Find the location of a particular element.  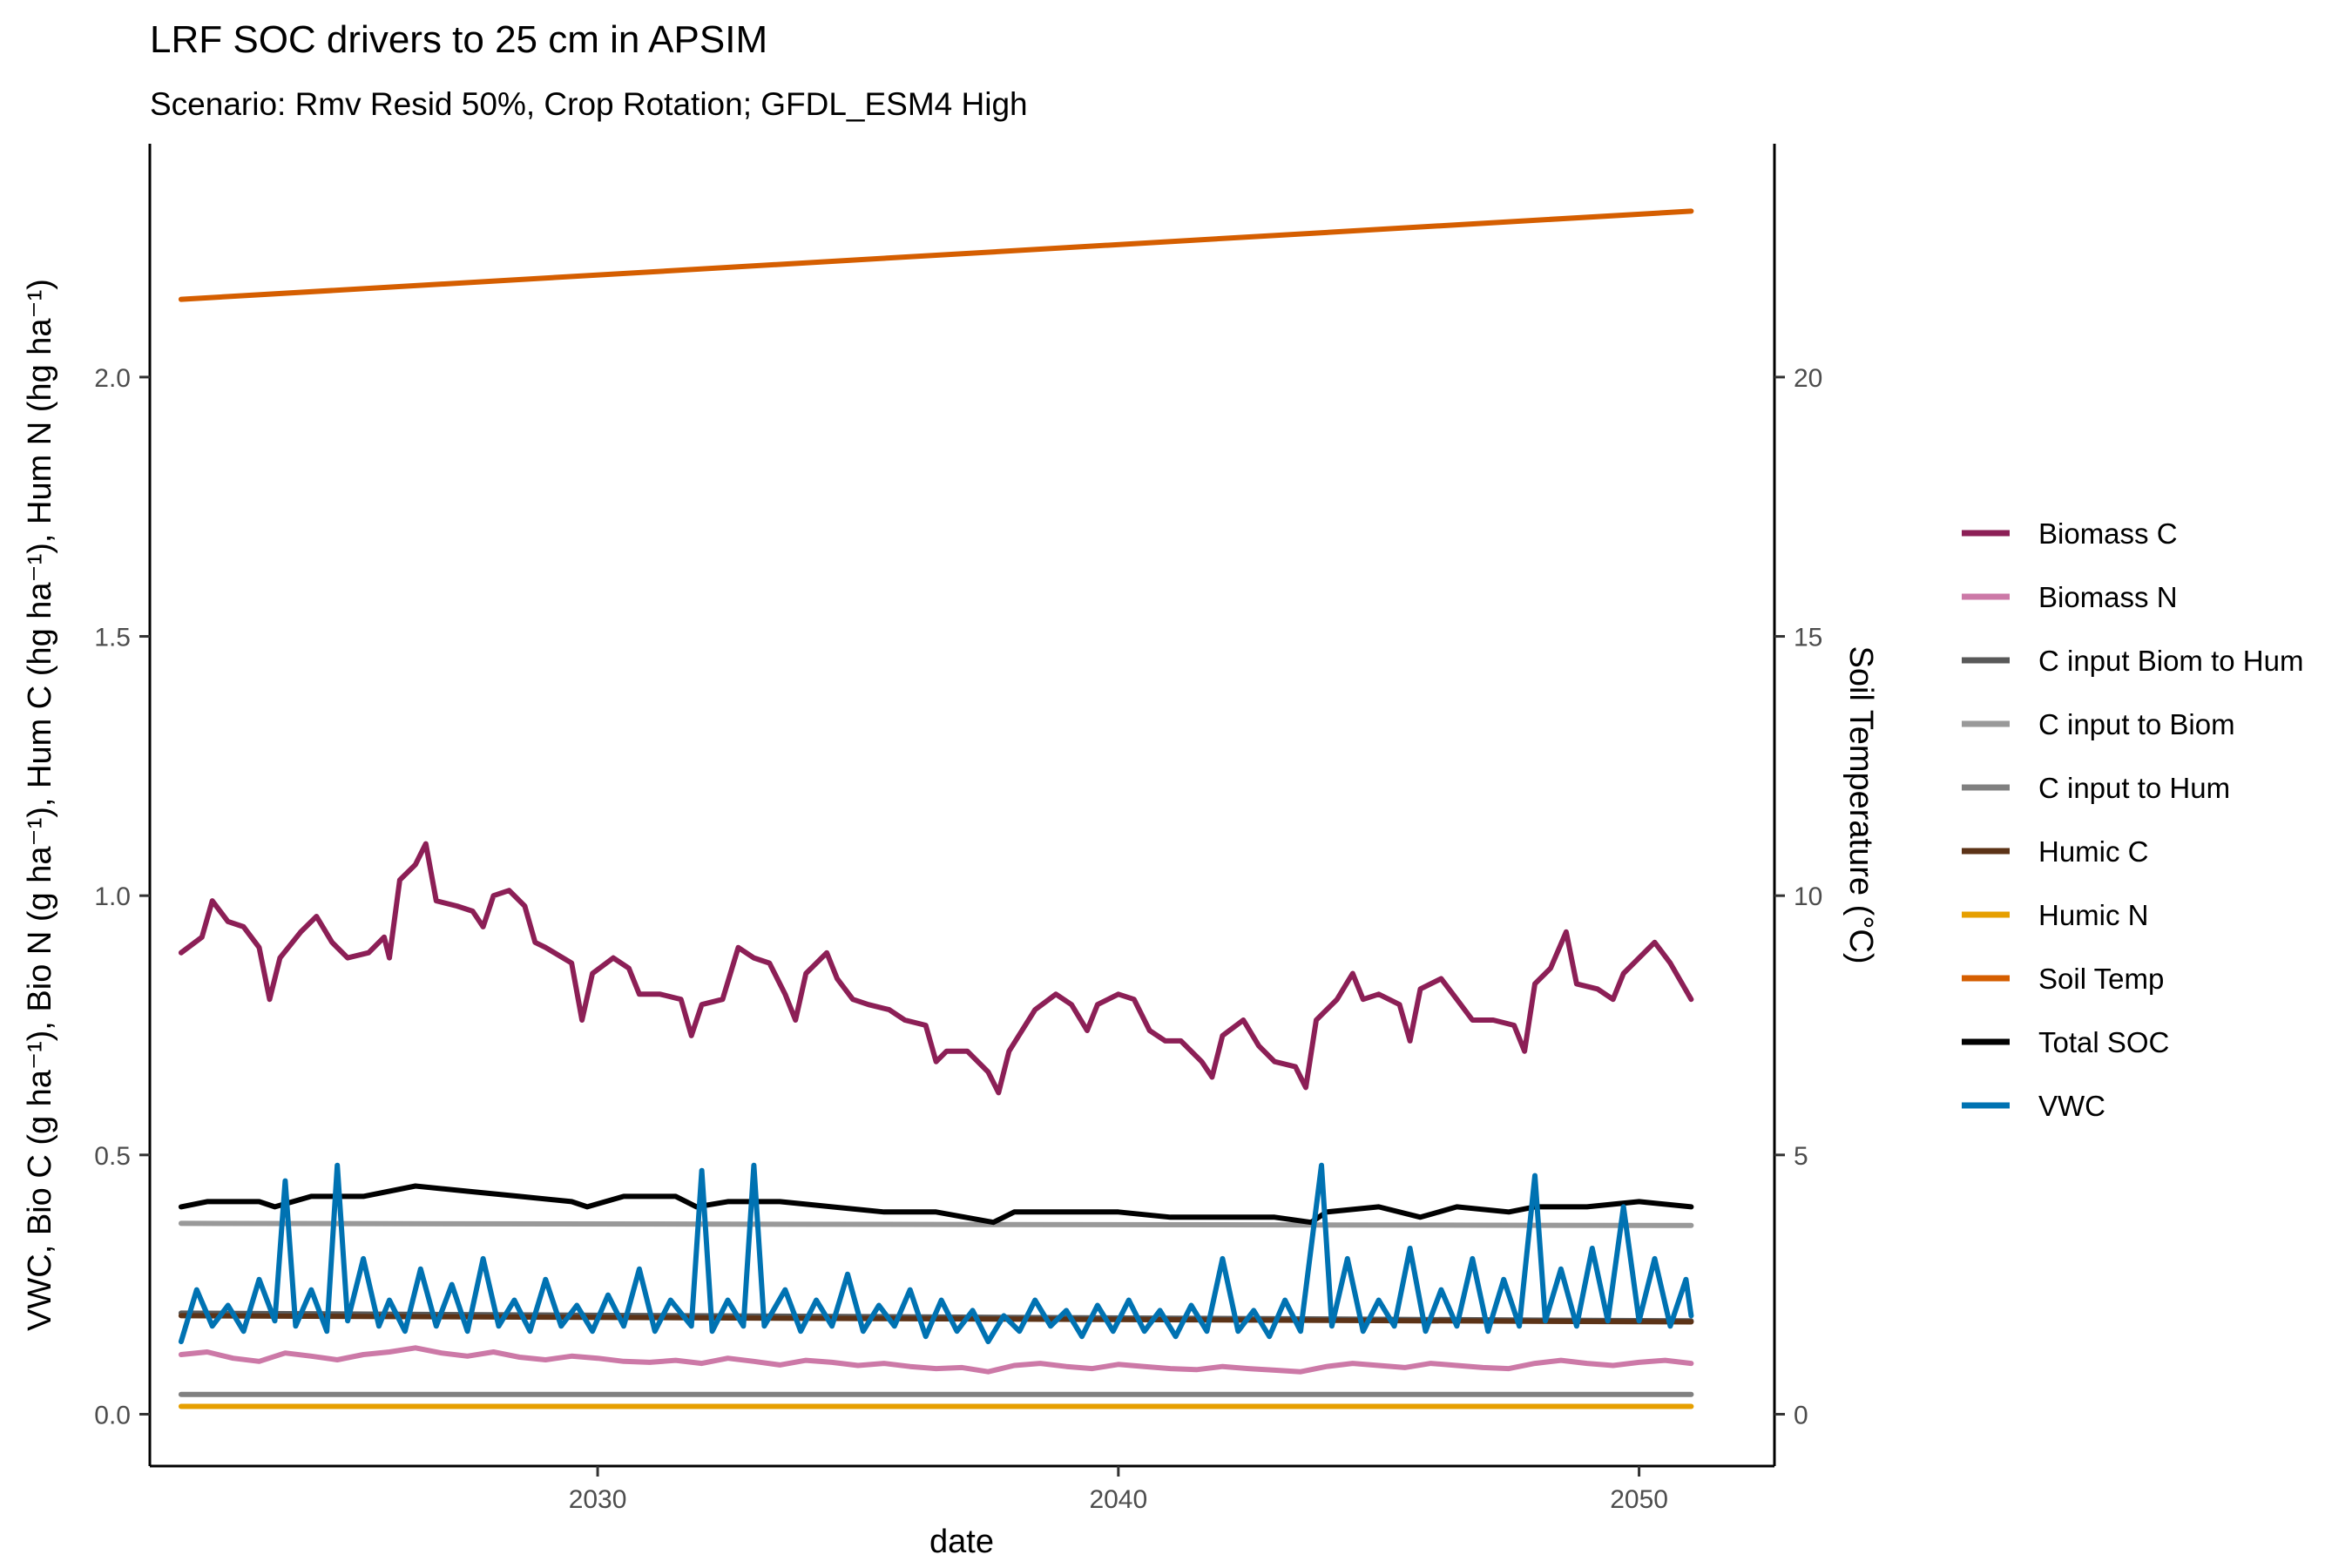

y-right-tick-label: 5 is located at coordinates (1801, 1156).